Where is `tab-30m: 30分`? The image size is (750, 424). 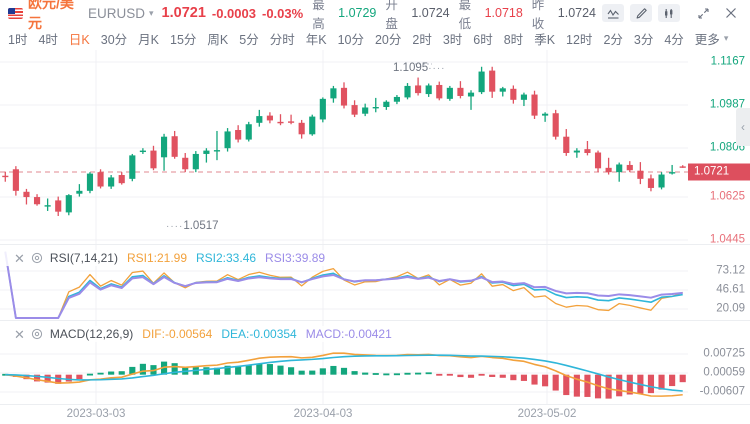 tab-30m: 30分 is located at coordinates (114, 39).